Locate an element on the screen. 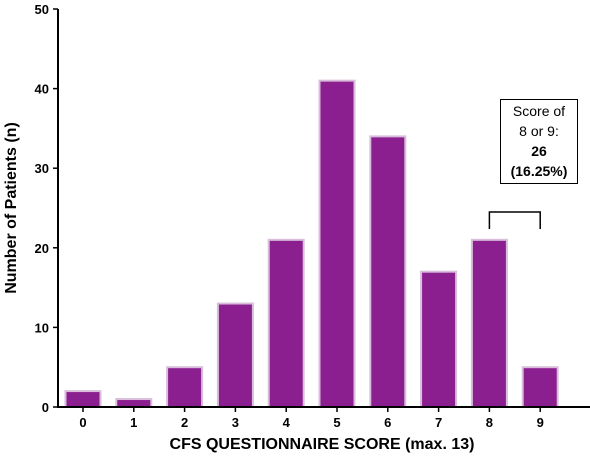  x-tick-label-0: 0 is located at coordinates (82, 422).